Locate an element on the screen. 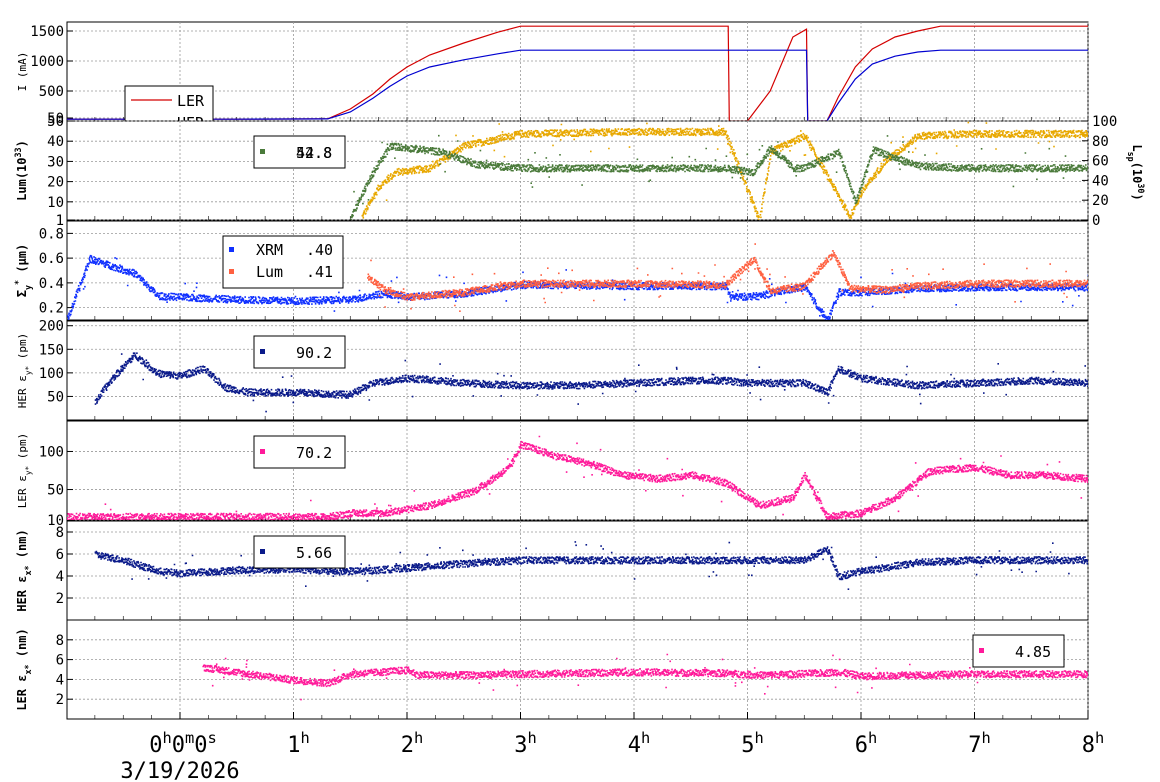 The height and width of the screenshot is (782, 1160). series-current-0-line is located at coordinates (577, 73).